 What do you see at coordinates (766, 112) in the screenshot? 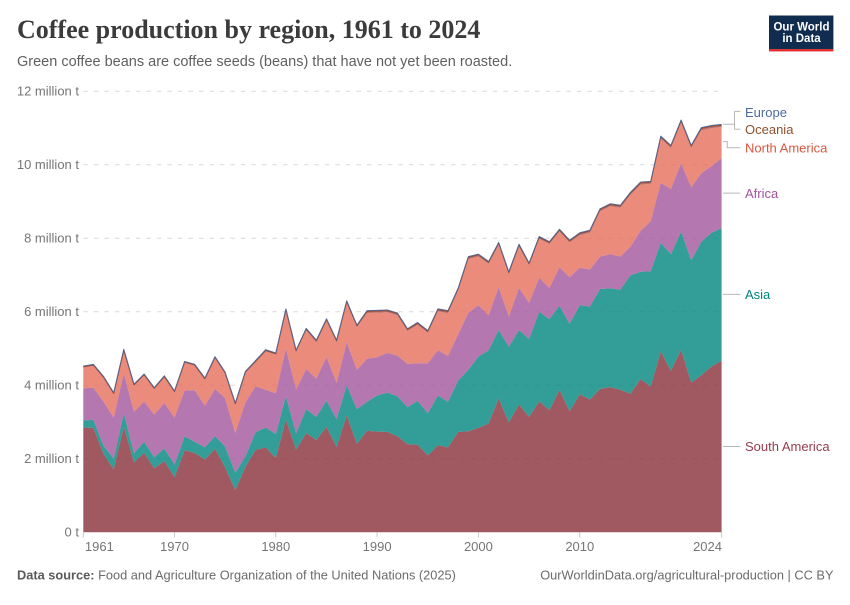
I see `svg-text: Europe` at bounding box center [766, 112].